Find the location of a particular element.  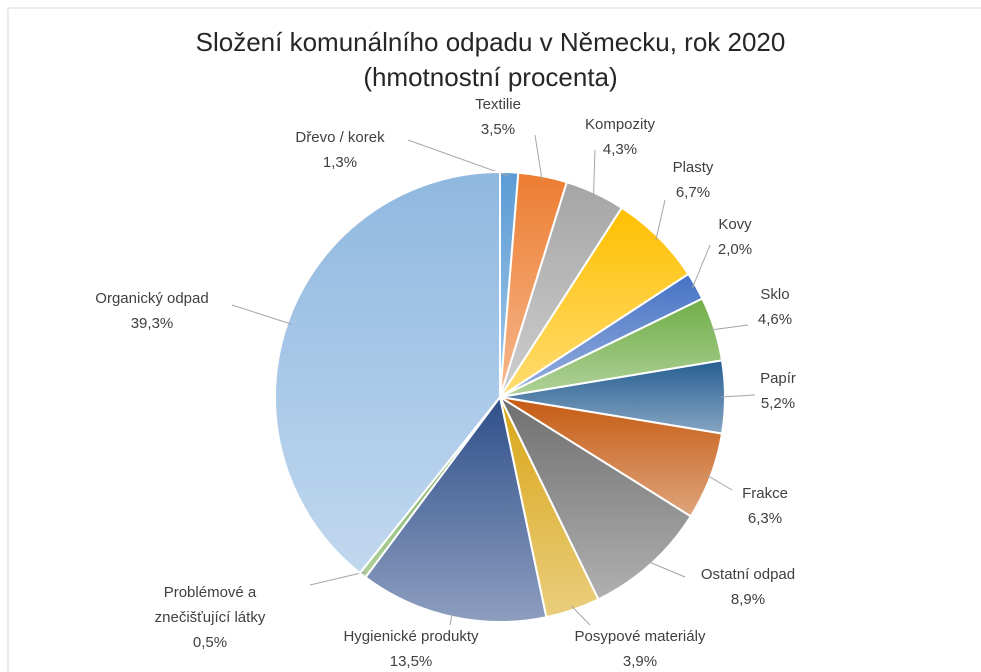

data-label: Kompozity 4,3% is located at coordinates (620, 137).